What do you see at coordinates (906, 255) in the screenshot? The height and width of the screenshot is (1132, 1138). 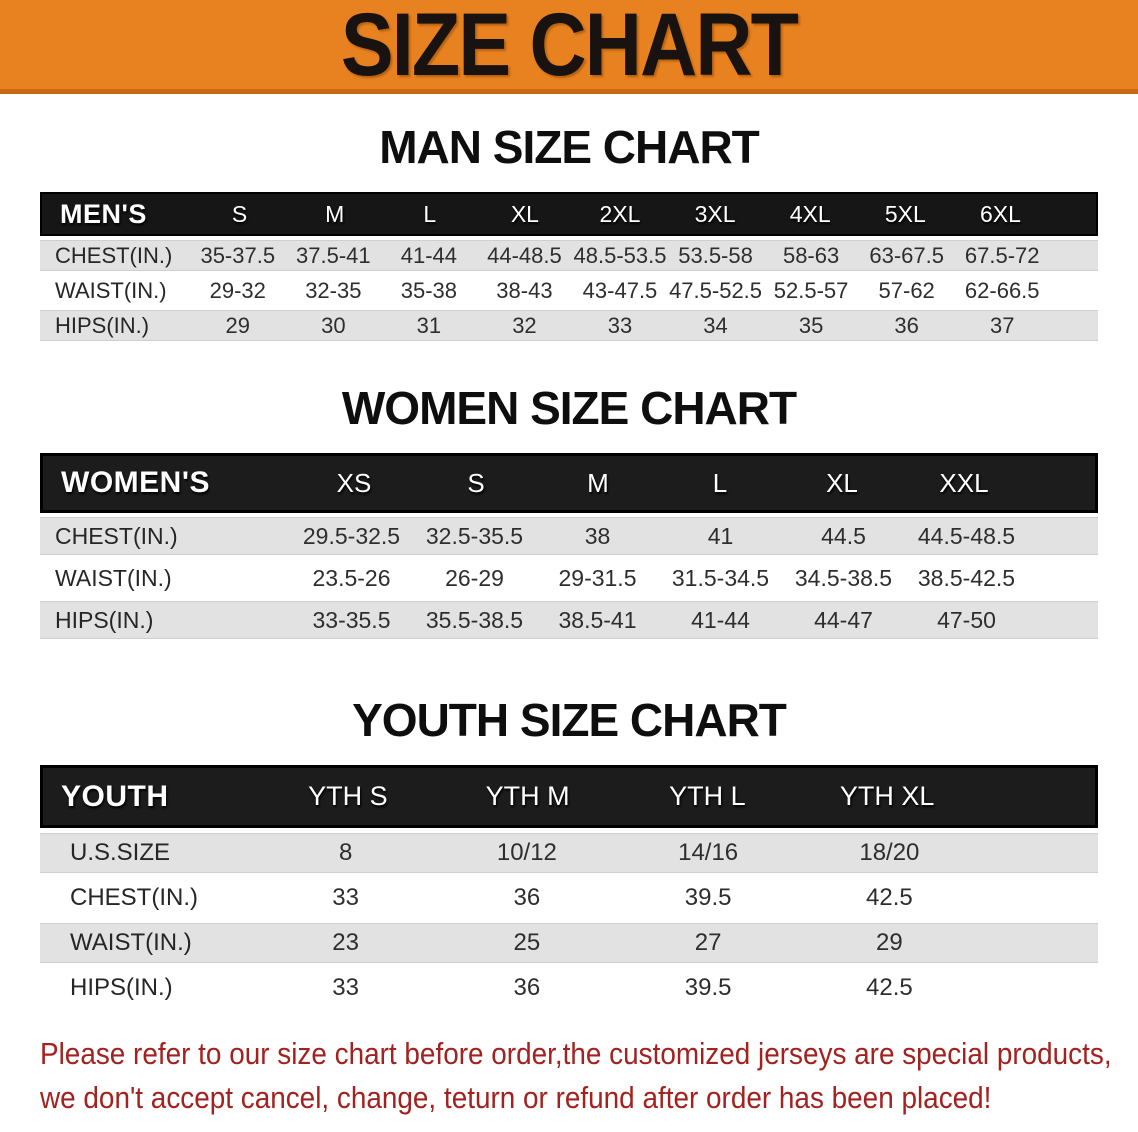 I see `cell-value: 63-67.5` at bounding box center [906, 255].